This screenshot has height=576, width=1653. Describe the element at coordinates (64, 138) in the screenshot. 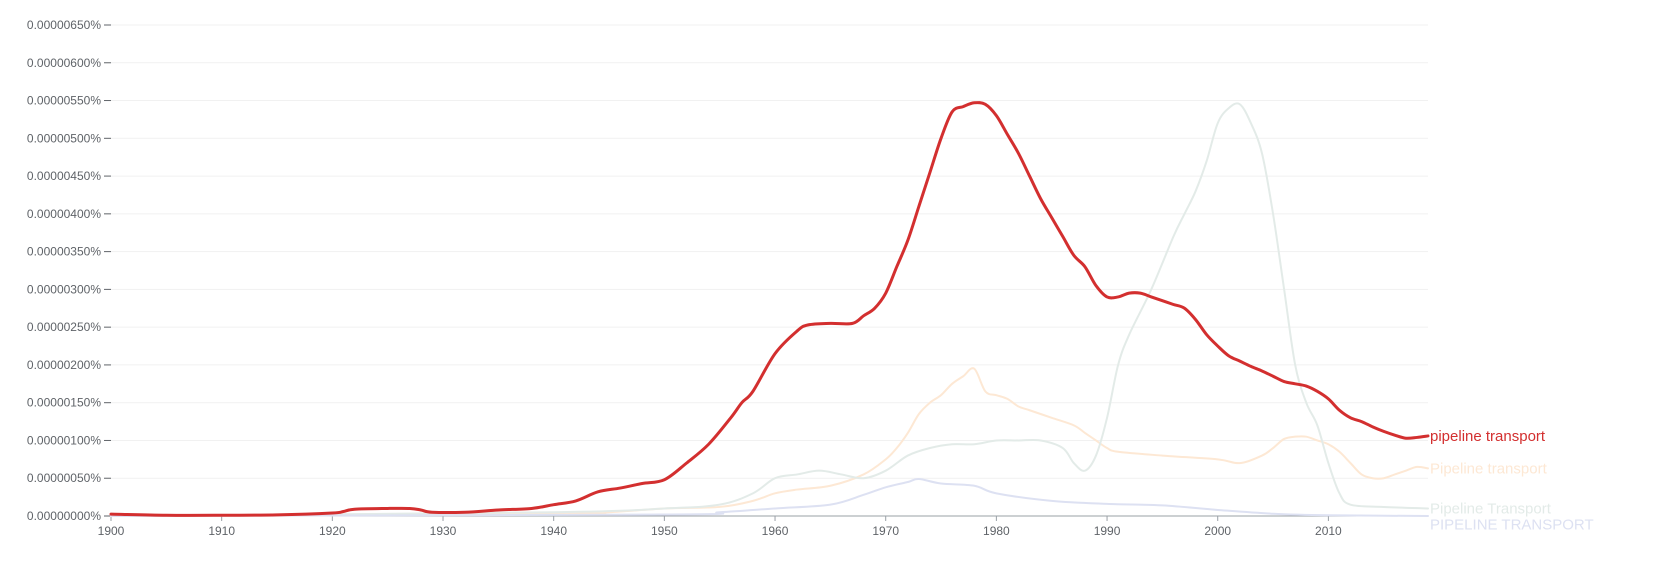

I see `y-tick-label: 0.00000500%` at that location.